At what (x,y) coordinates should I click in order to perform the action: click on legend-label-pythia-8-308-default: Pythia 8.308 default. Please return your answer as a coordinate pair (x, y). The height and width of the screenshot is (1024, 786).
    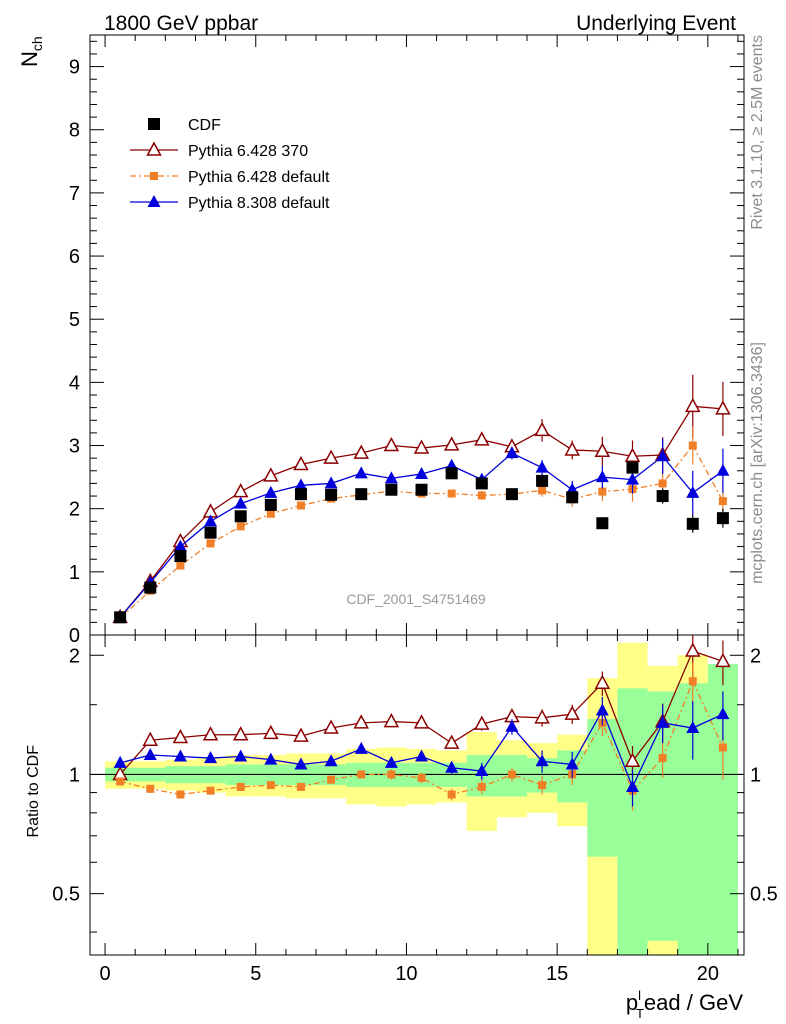
    Looking at the image, I should click on (259, 203).